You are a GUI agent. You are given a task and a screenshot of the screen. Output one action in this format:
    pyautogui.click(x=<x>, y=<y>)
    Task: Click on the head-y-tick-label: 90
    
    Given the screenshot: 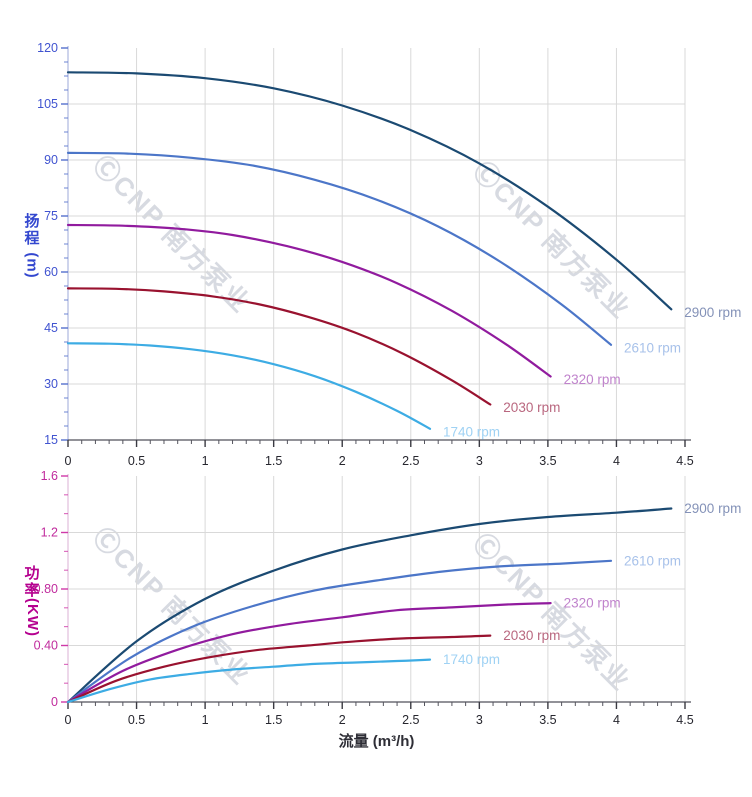 What is the action you would take?
    pyautogui.click(x=51, y=160)
    